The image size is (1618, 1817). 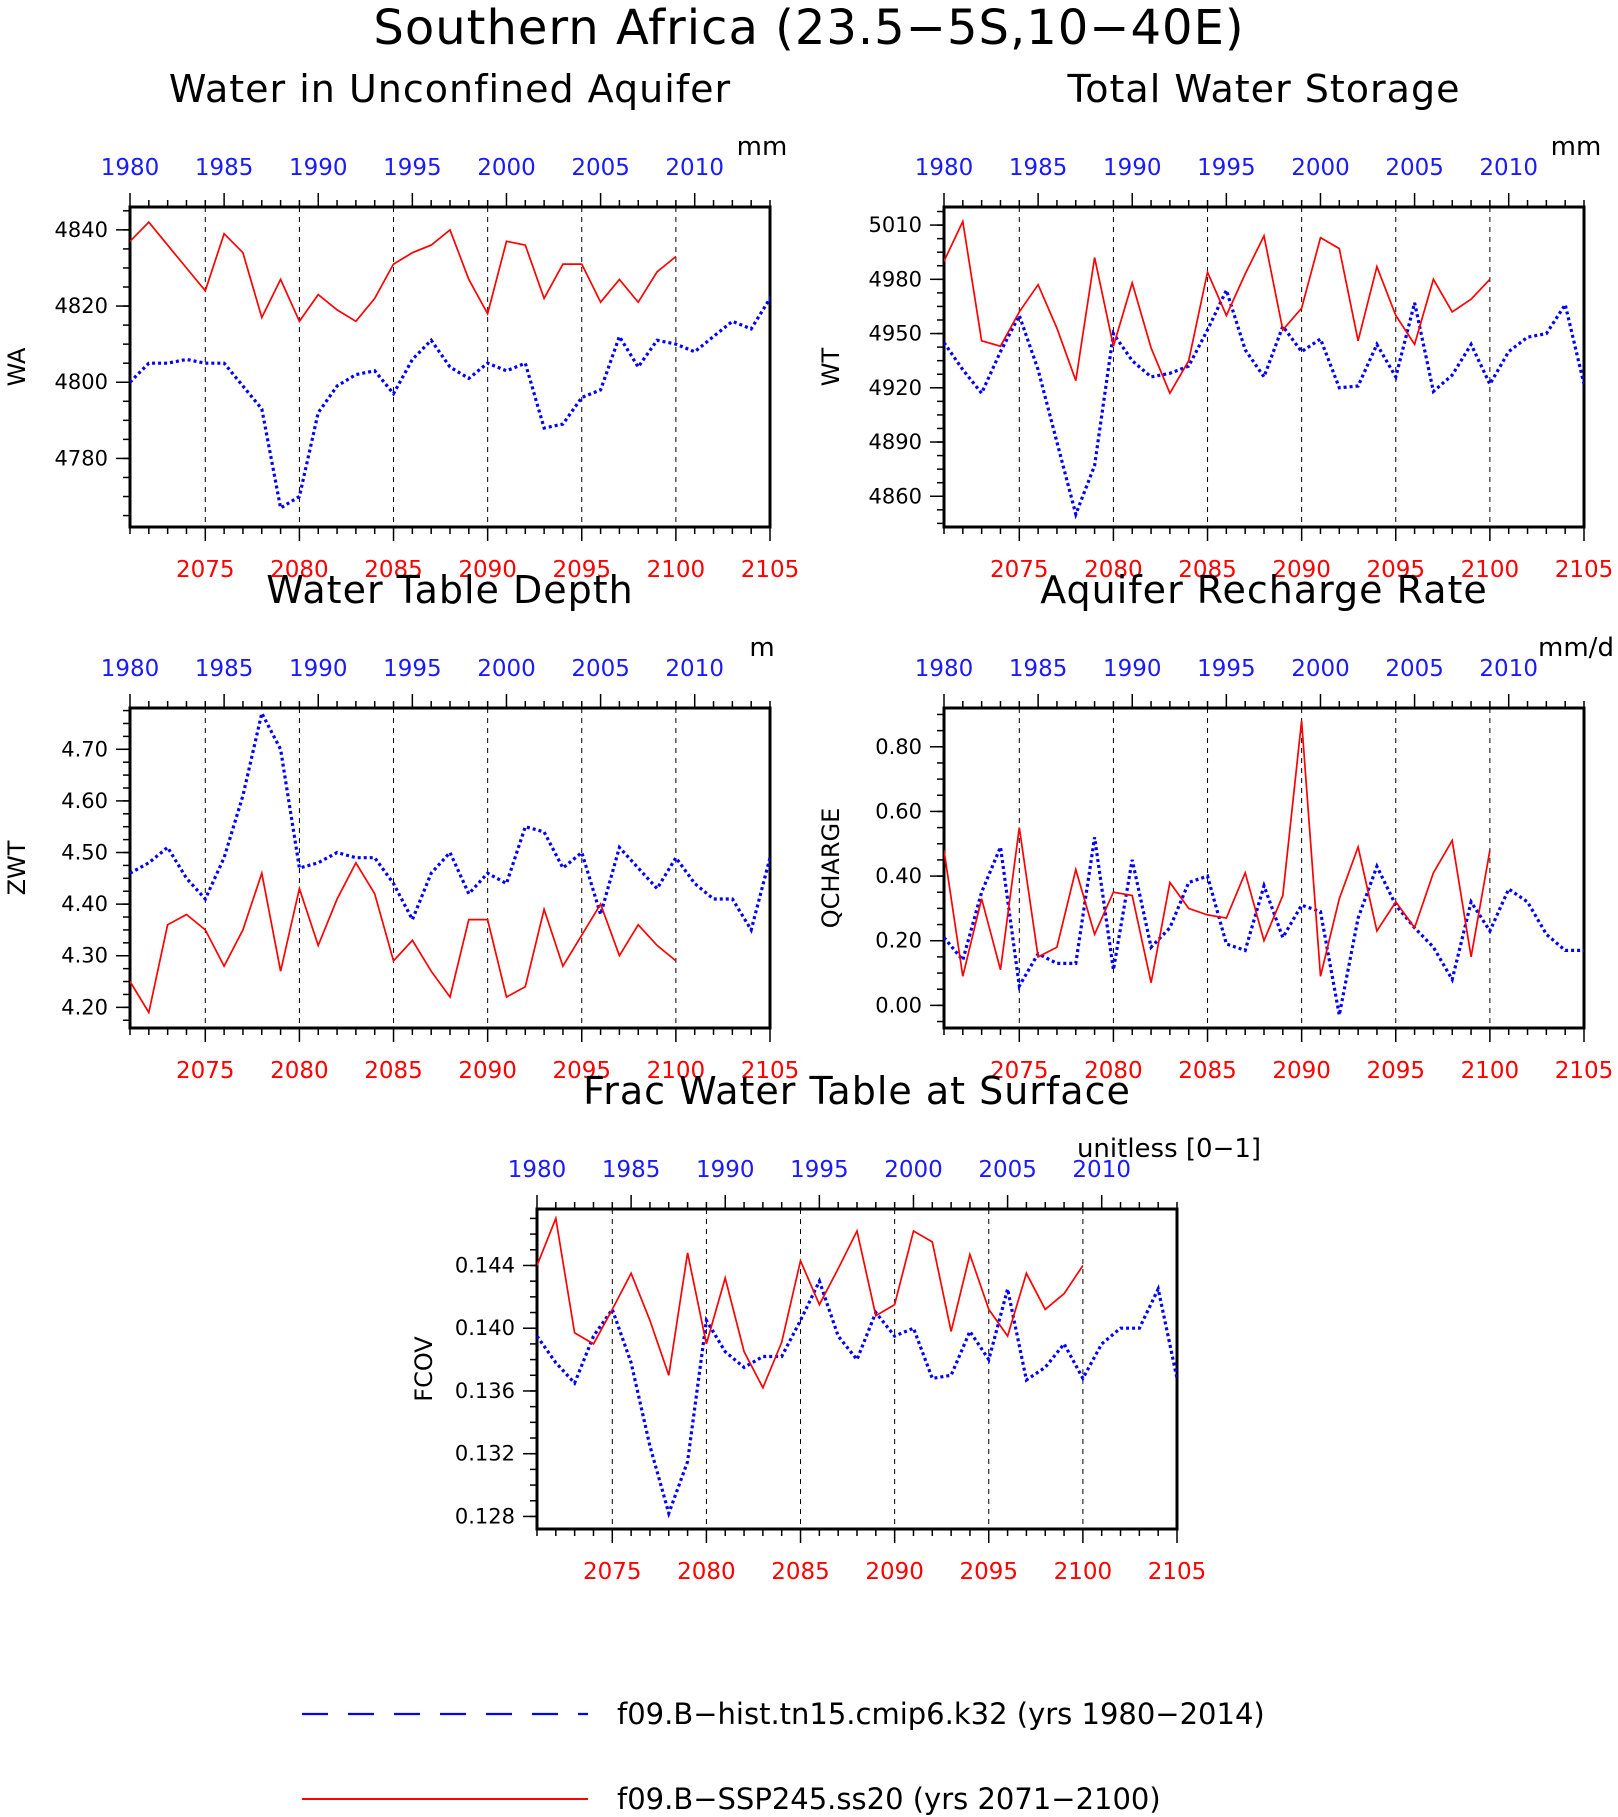 I want to click on y-tick-label: 0.20, so click(x=898, y=941).